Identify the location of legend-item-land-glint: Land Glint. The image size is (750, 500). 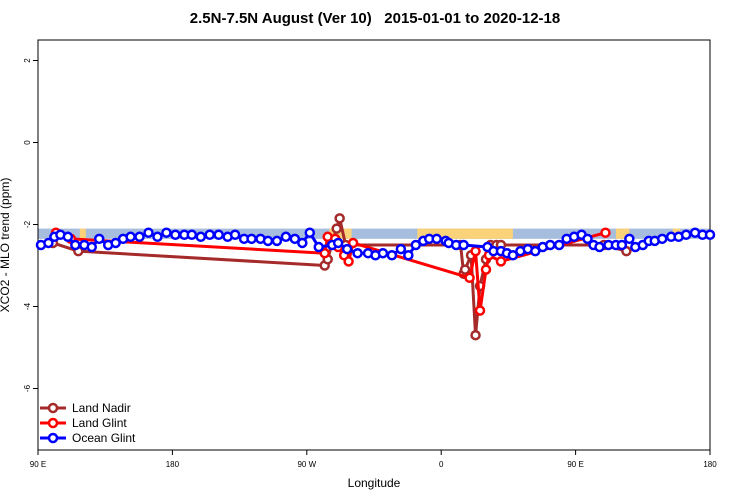
(87, 422).